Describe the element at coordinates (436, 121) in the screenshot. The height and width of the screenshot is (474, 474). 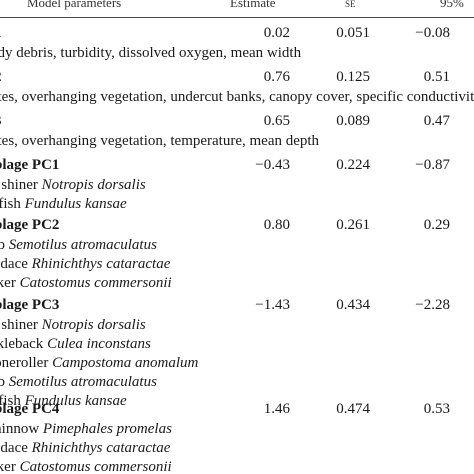
I see `row-ci: 0.47` at that location.